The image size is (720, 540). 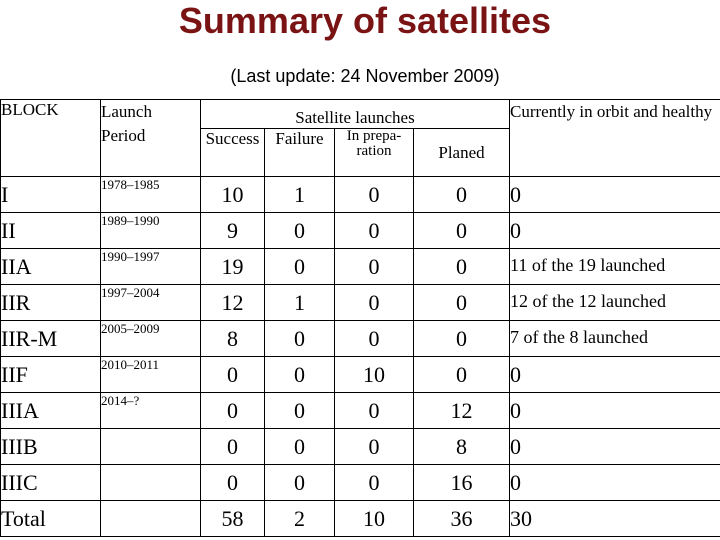 What do you see at coordinates (50, 230) in the screenshot?
I see `block-cell: II` at bounding box center [50, 230].